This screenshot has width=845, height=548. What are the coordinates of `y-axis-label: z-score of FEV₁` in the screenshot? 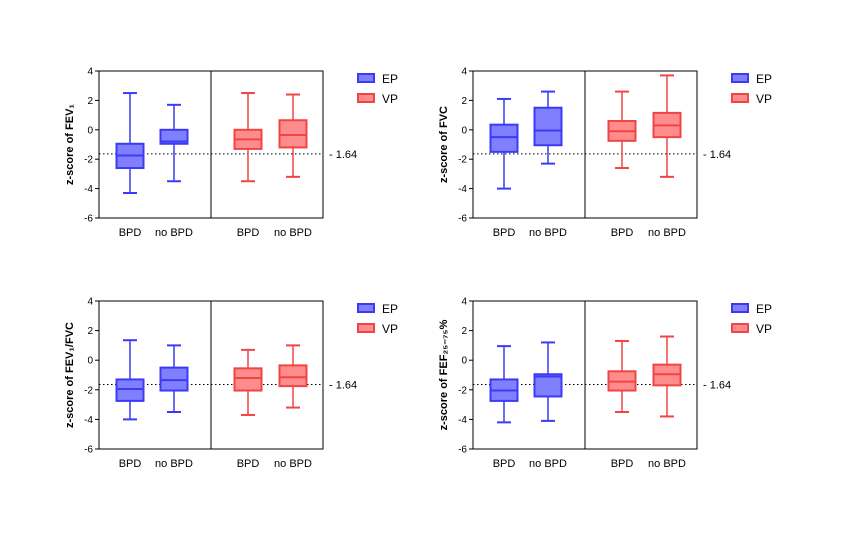 It's located at (70, 144).